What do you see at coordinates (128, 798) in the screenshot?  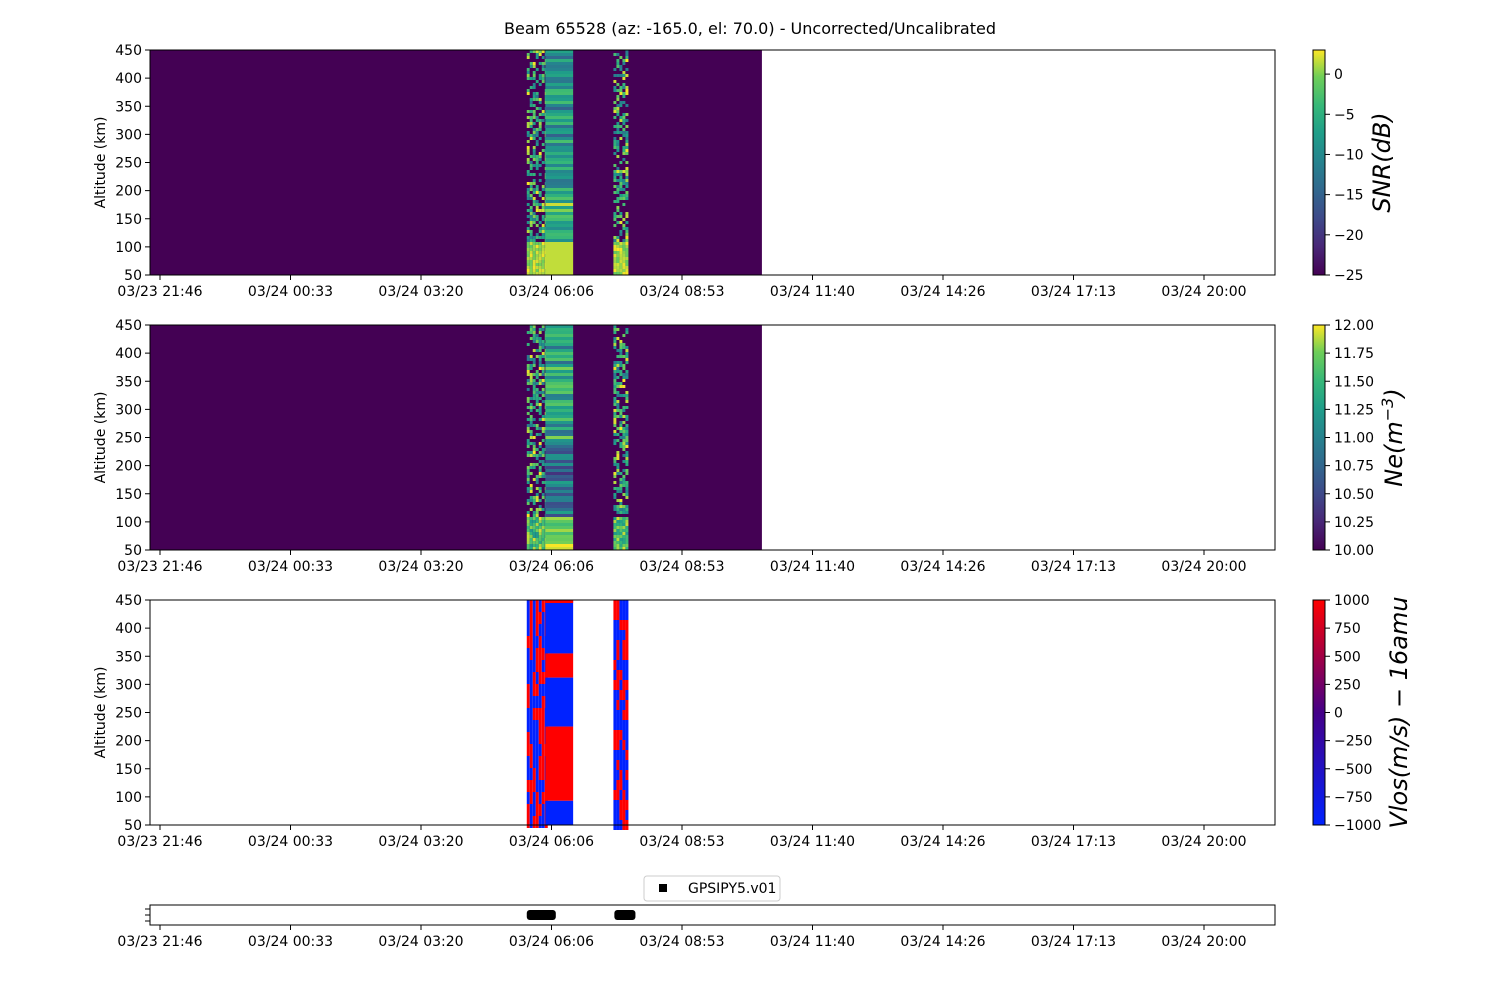 I see `y-tick-label: 100` at bounding box center [128, 798].